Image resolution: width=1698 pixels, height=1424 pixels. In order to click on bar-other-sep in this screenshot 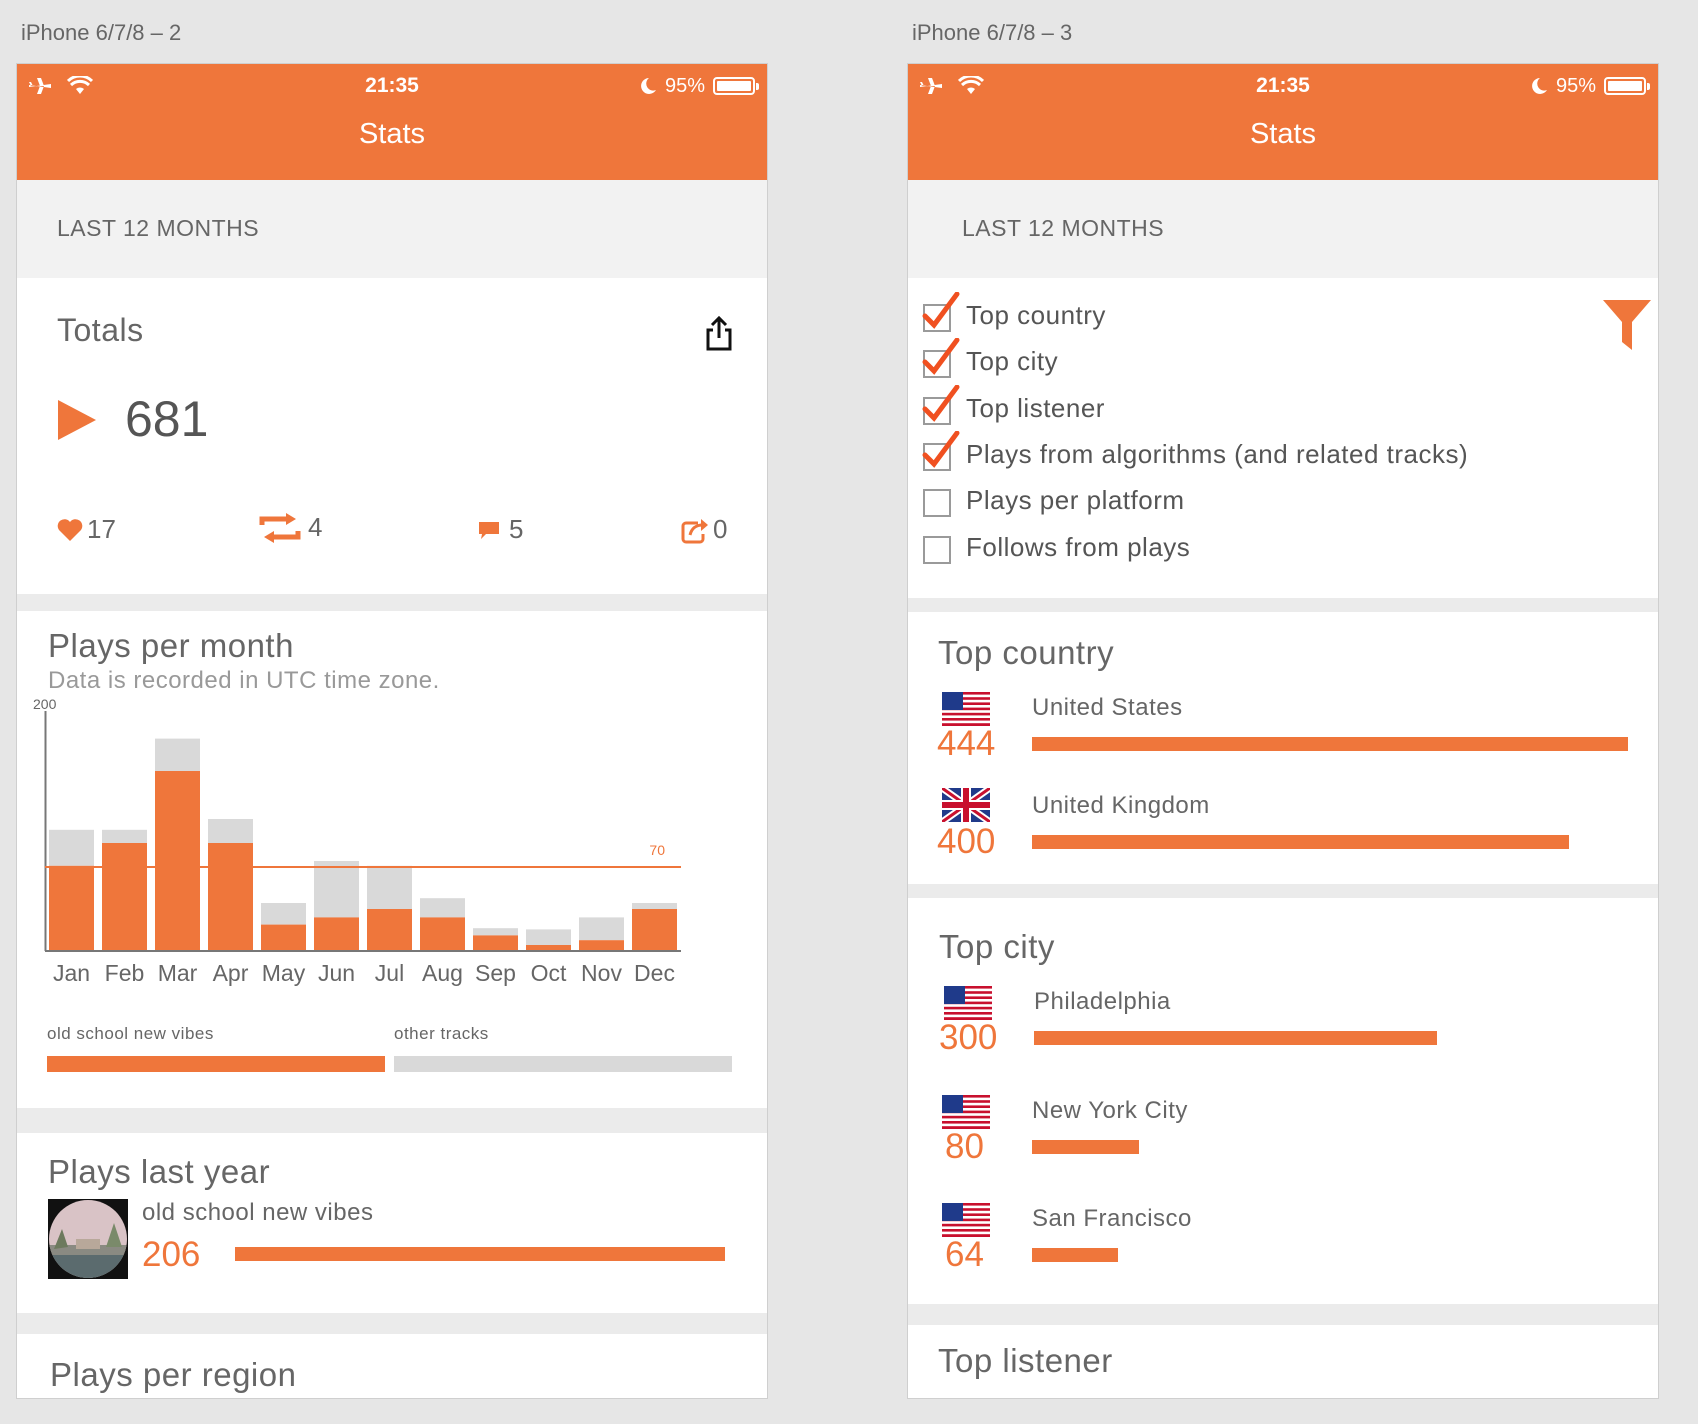, I will do `click(495, 932)`.